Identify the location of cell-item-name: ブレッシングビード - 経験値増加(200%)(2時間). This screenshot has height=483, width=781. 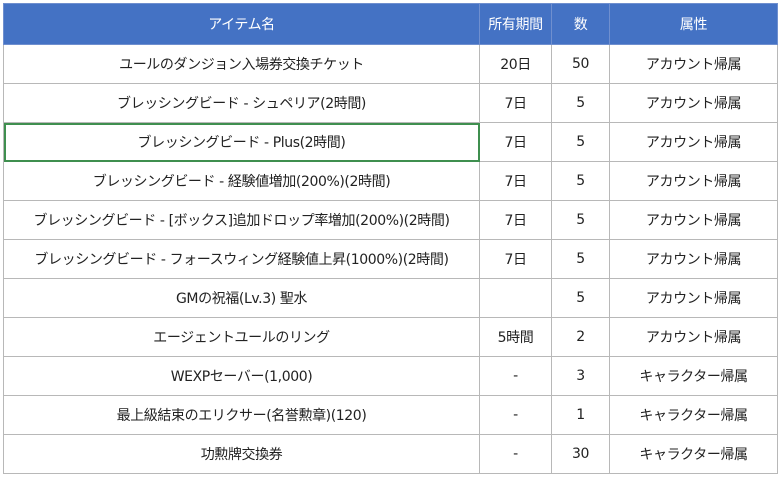
(241, 181).